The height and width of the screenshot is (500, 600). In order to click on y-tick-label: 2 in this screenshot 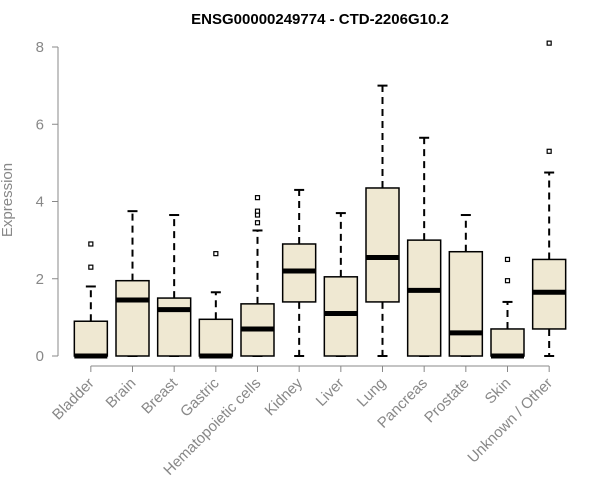, I will do `click(40, 279)`.